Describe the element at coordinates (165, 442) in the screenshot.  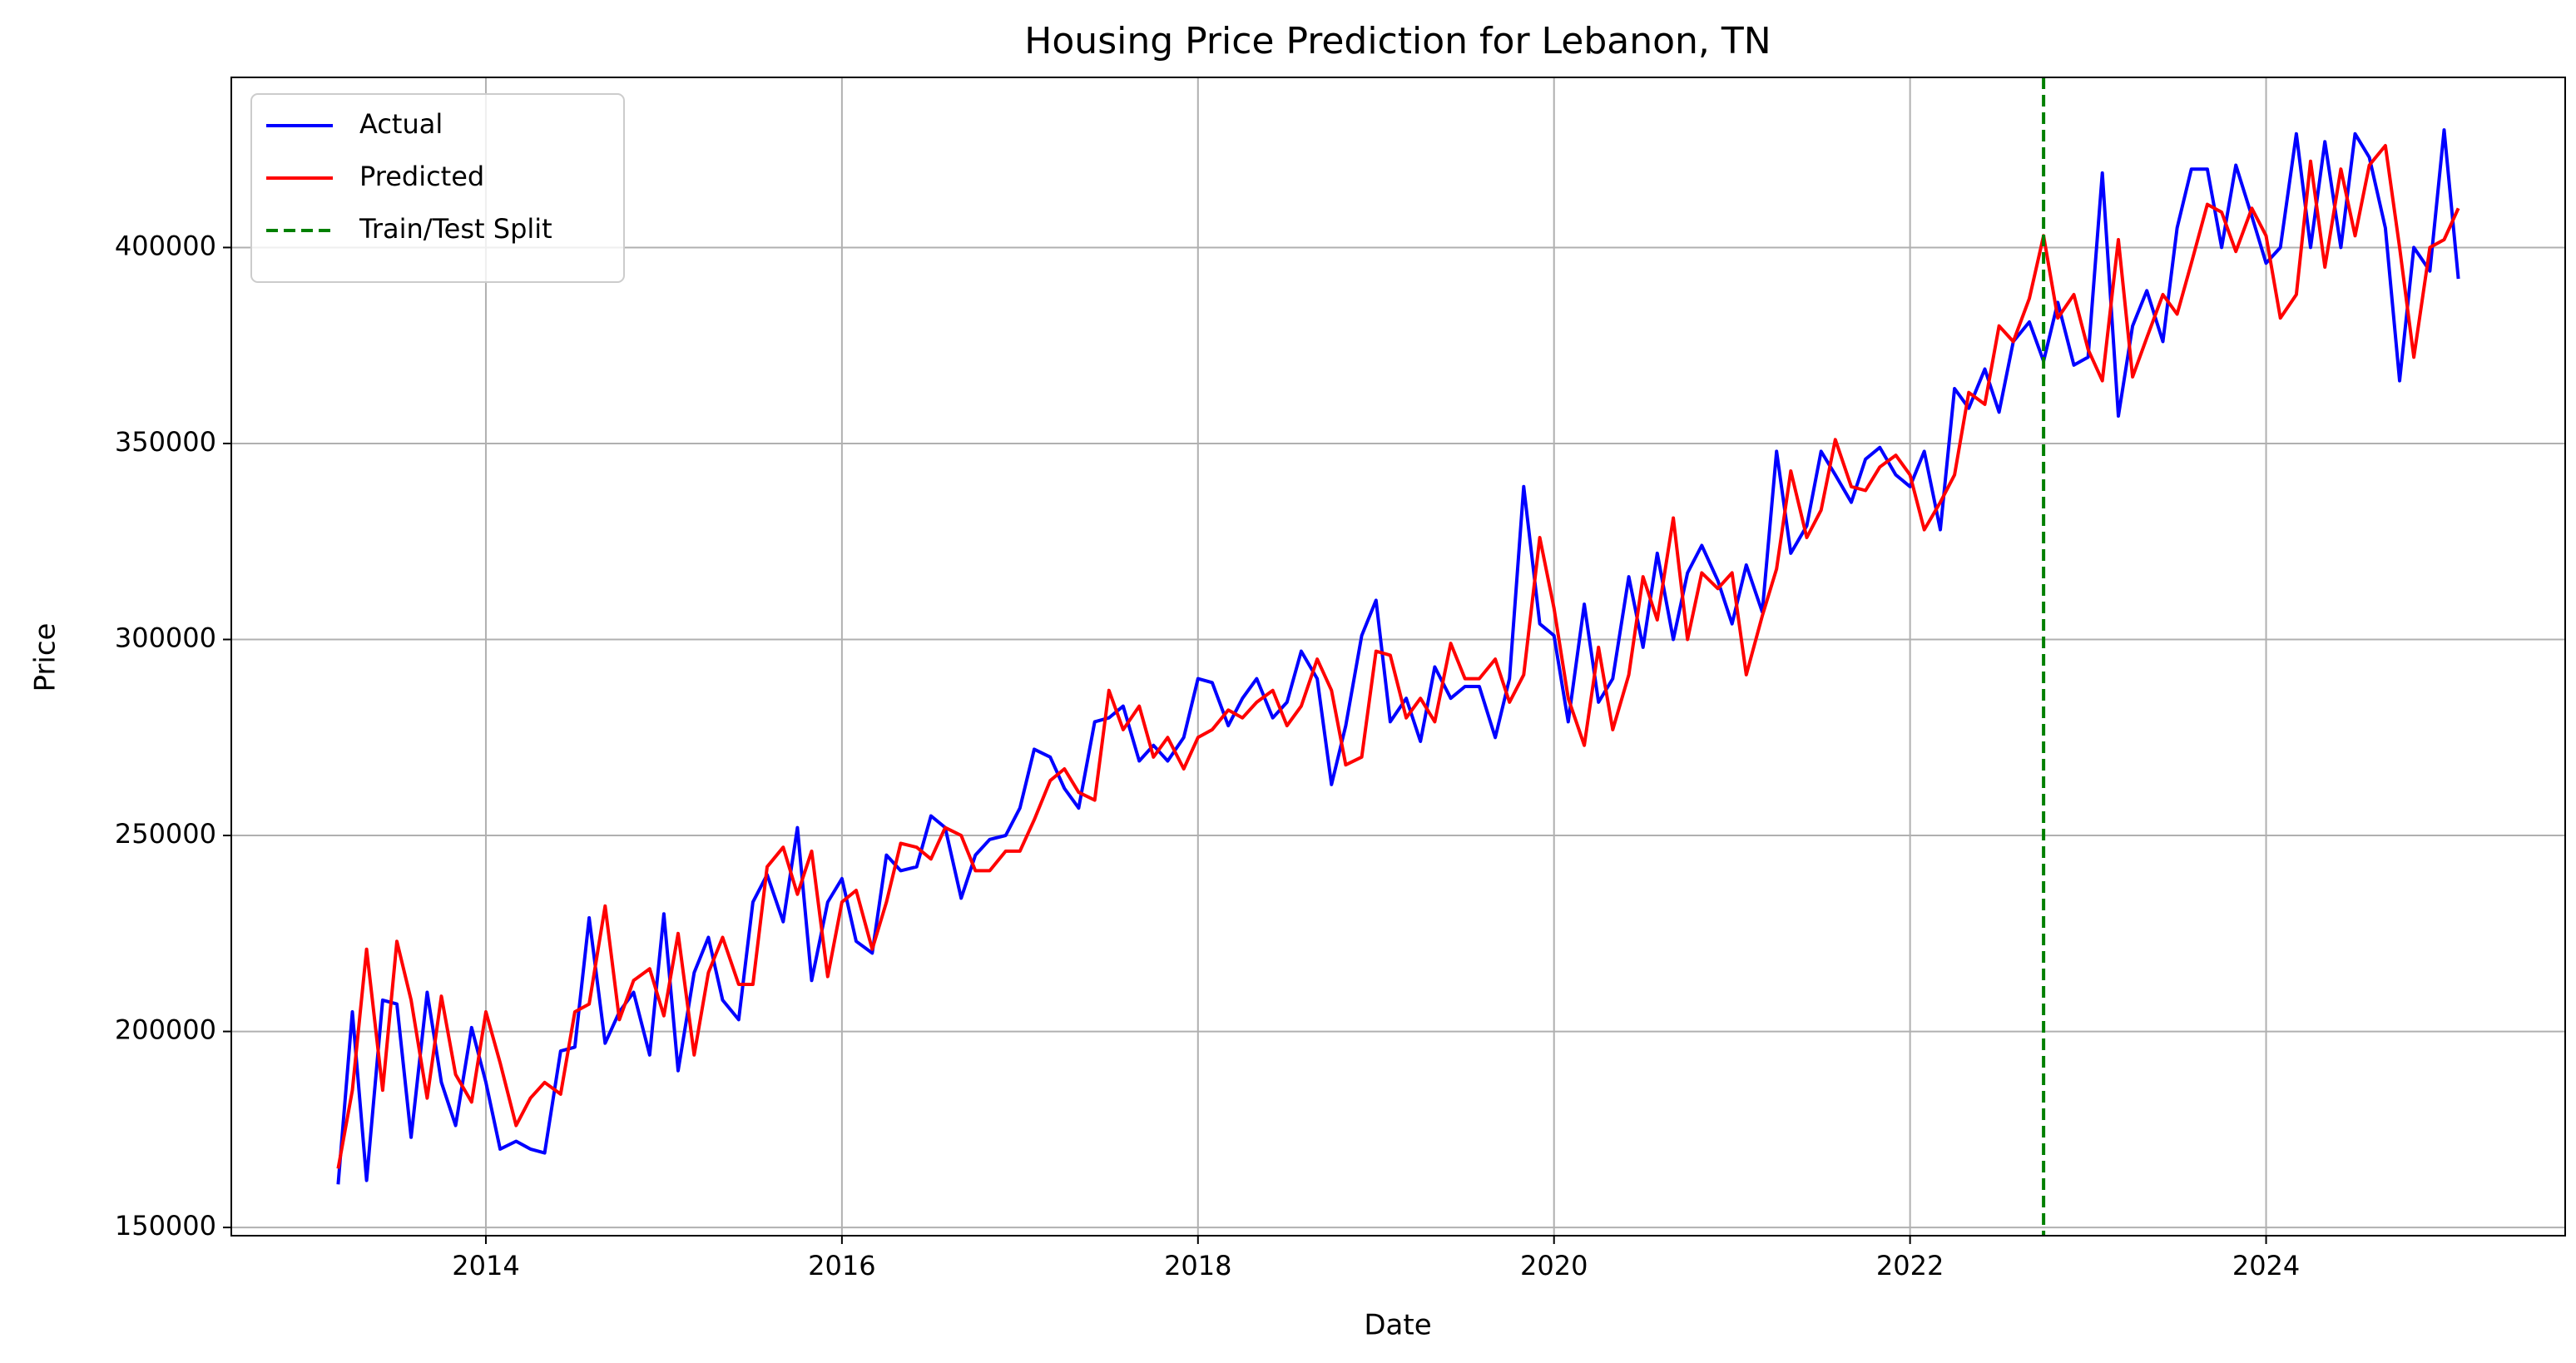
I see `y-tick-label: 350000` at that location.